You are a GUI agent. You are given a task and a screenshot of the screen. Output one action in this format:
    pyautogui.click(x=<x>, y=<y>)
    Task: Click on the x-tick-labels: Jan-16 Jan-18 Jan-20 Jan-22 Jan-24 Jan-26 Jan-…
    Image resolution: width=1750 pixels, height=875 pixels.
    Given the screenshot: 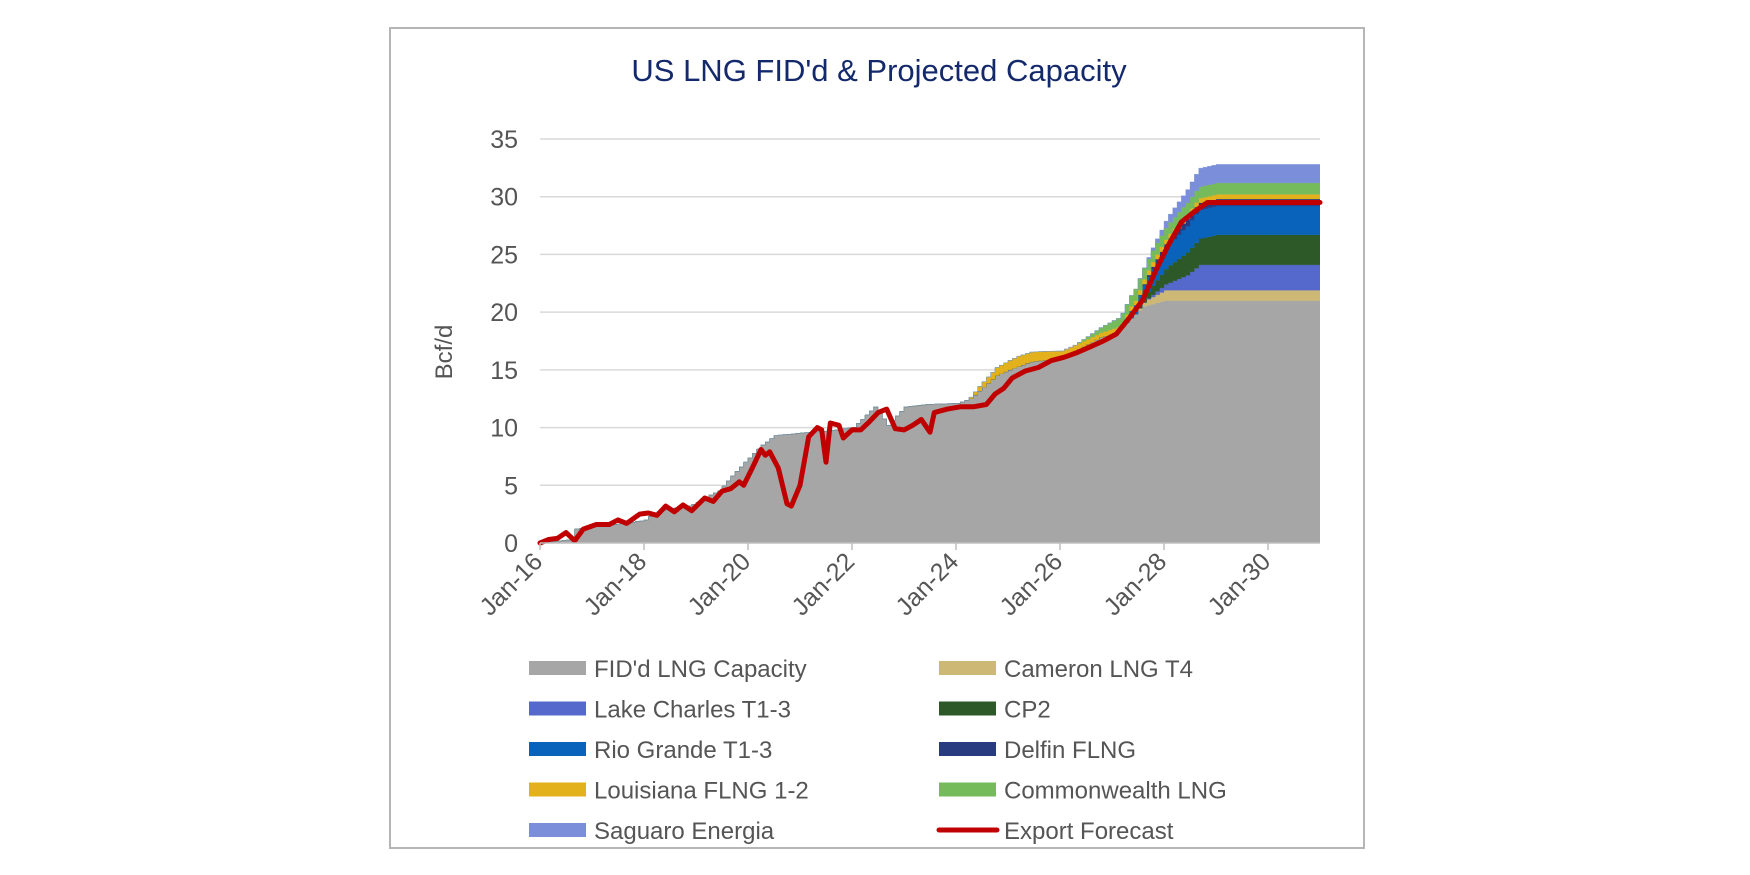 What is the action you would take?
    pyautogui.click(x=875, y=582)
    